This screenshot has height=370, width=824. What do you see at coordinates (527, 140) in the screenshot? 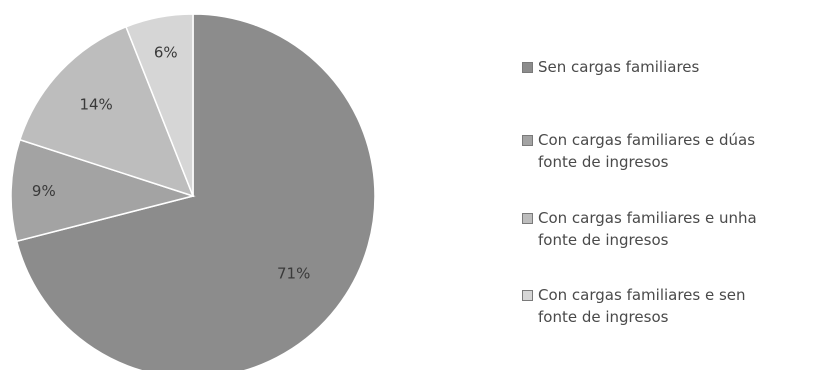
I see `legend-swatch-duas-fontes` at bounding box center [527, 140].